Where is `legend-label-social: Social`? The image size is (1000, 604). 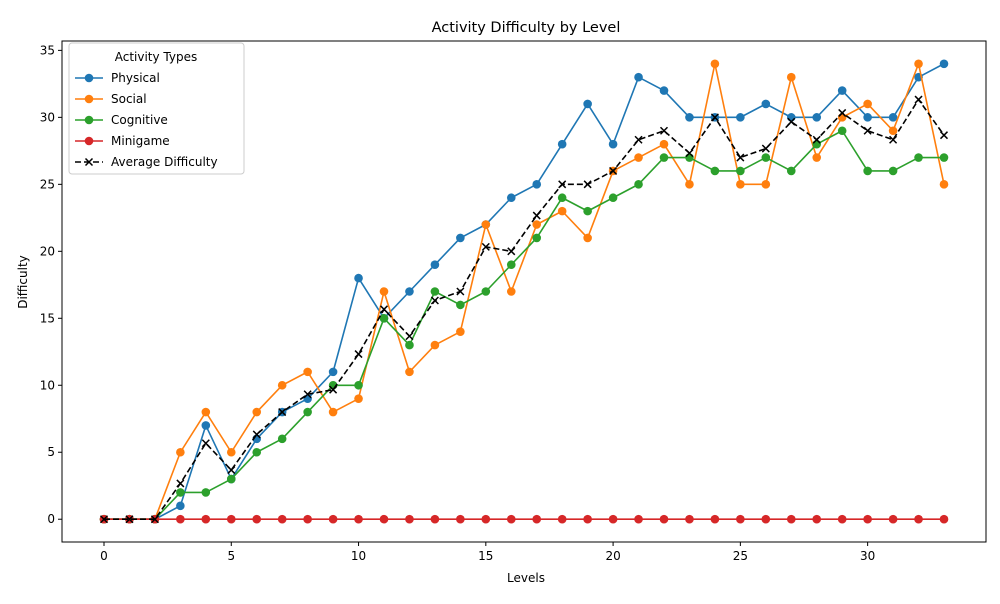
legend-label-social: Social is located at coordinates (129, 99).